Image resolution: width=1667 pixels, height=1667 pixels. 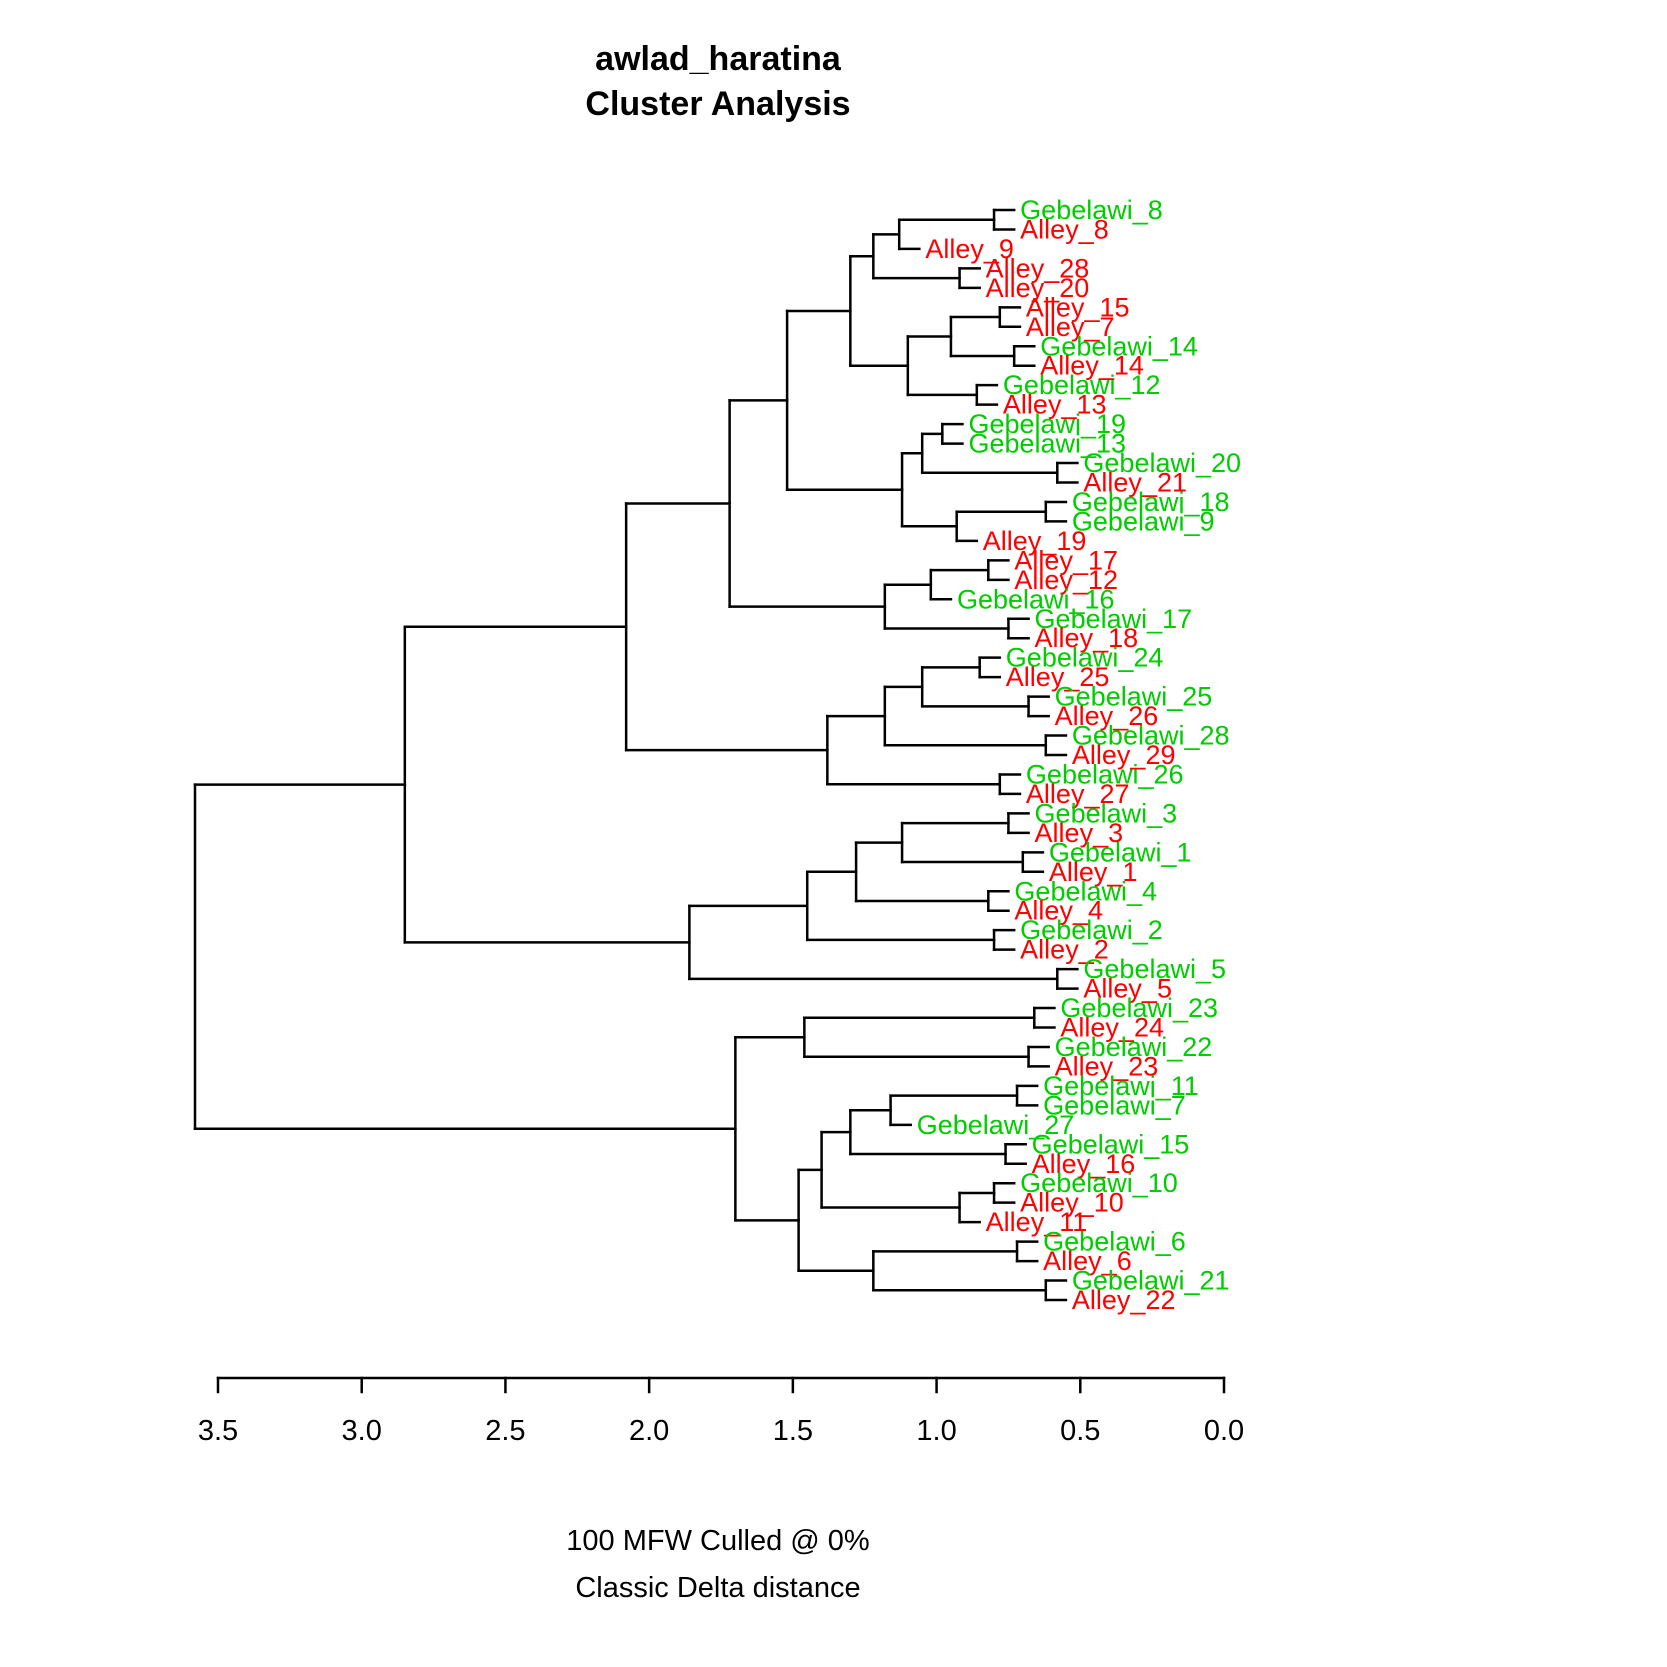 What do you see at coordinates (1106, 813) in the screenshot?
I see `leaf-label-Gebelawi_3: Gebelawi_3` at bounding box center [1106, 813].